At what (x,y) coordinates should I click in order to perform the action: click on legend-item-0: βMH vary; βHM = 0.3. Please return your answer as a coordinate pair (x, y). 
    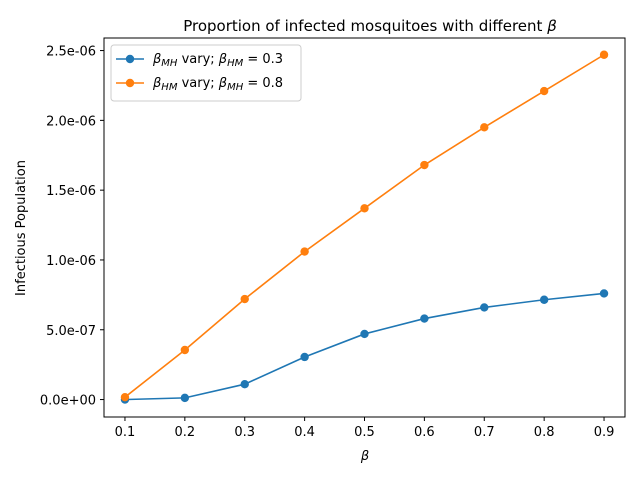
    Looking at the image, I should click on (199, 60).